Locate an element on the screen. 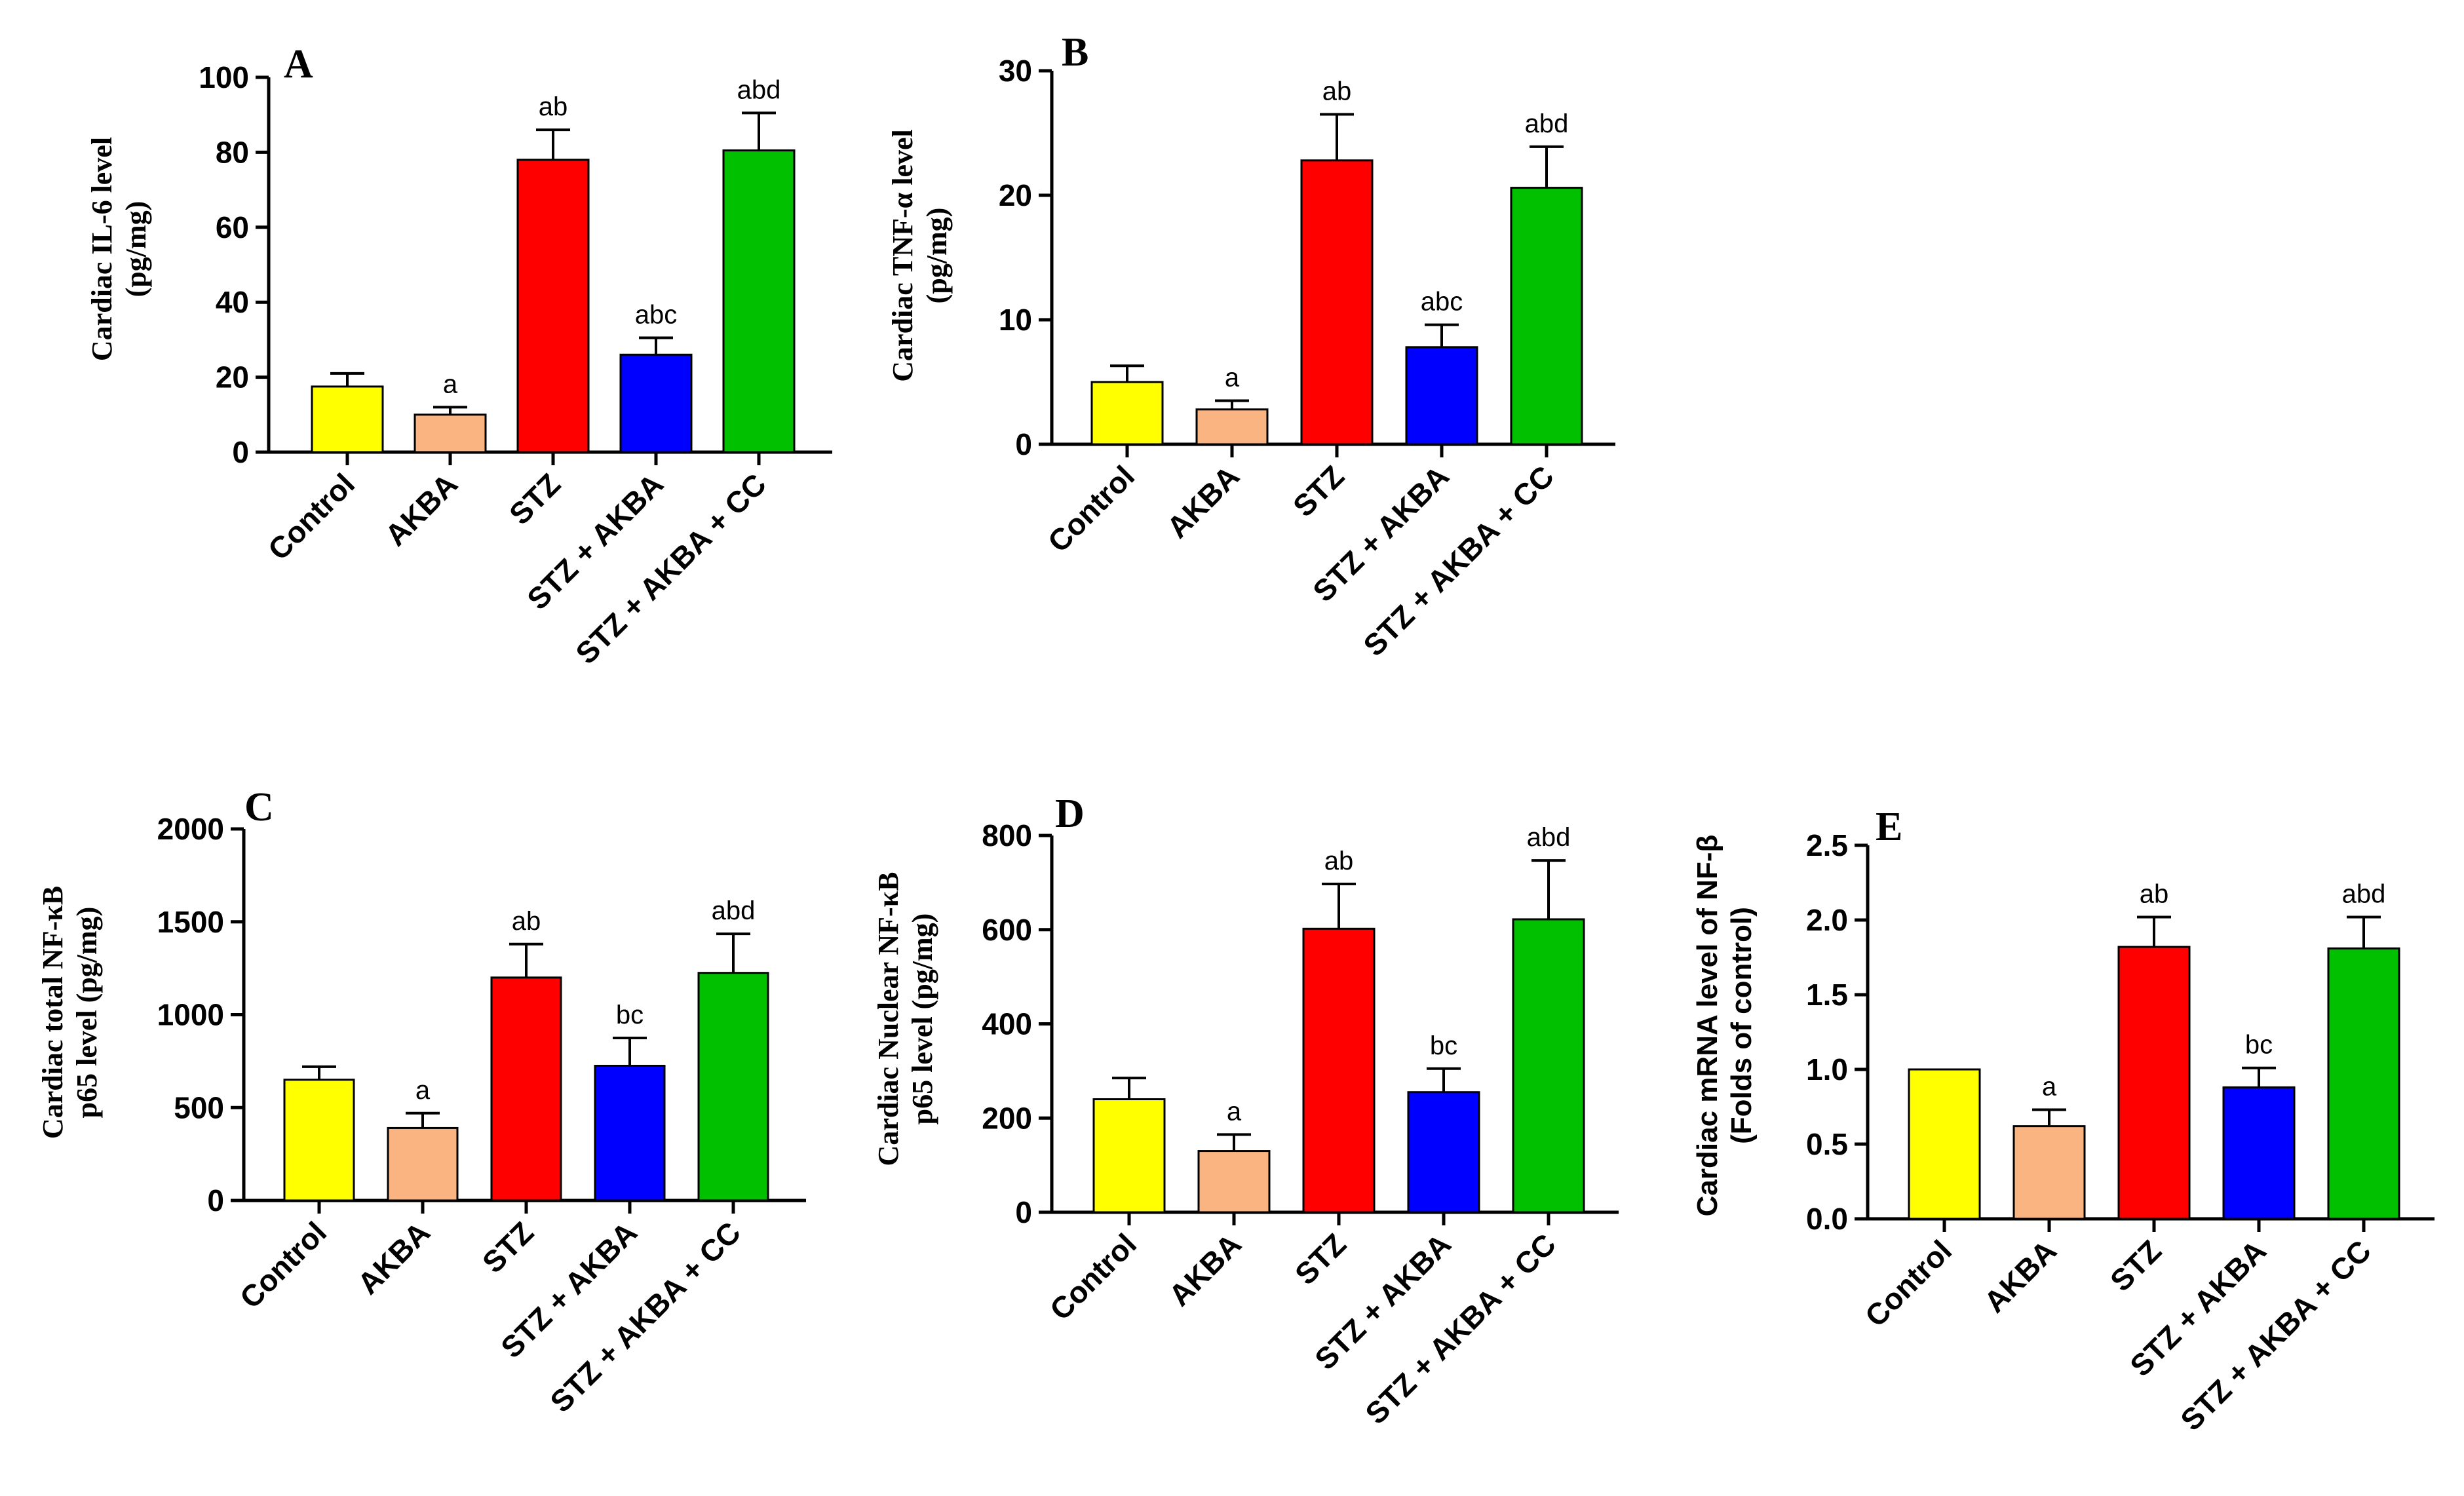 This screenshot has height=1496, width=2464. panel-letter: C is located at coordinates (259, 807).